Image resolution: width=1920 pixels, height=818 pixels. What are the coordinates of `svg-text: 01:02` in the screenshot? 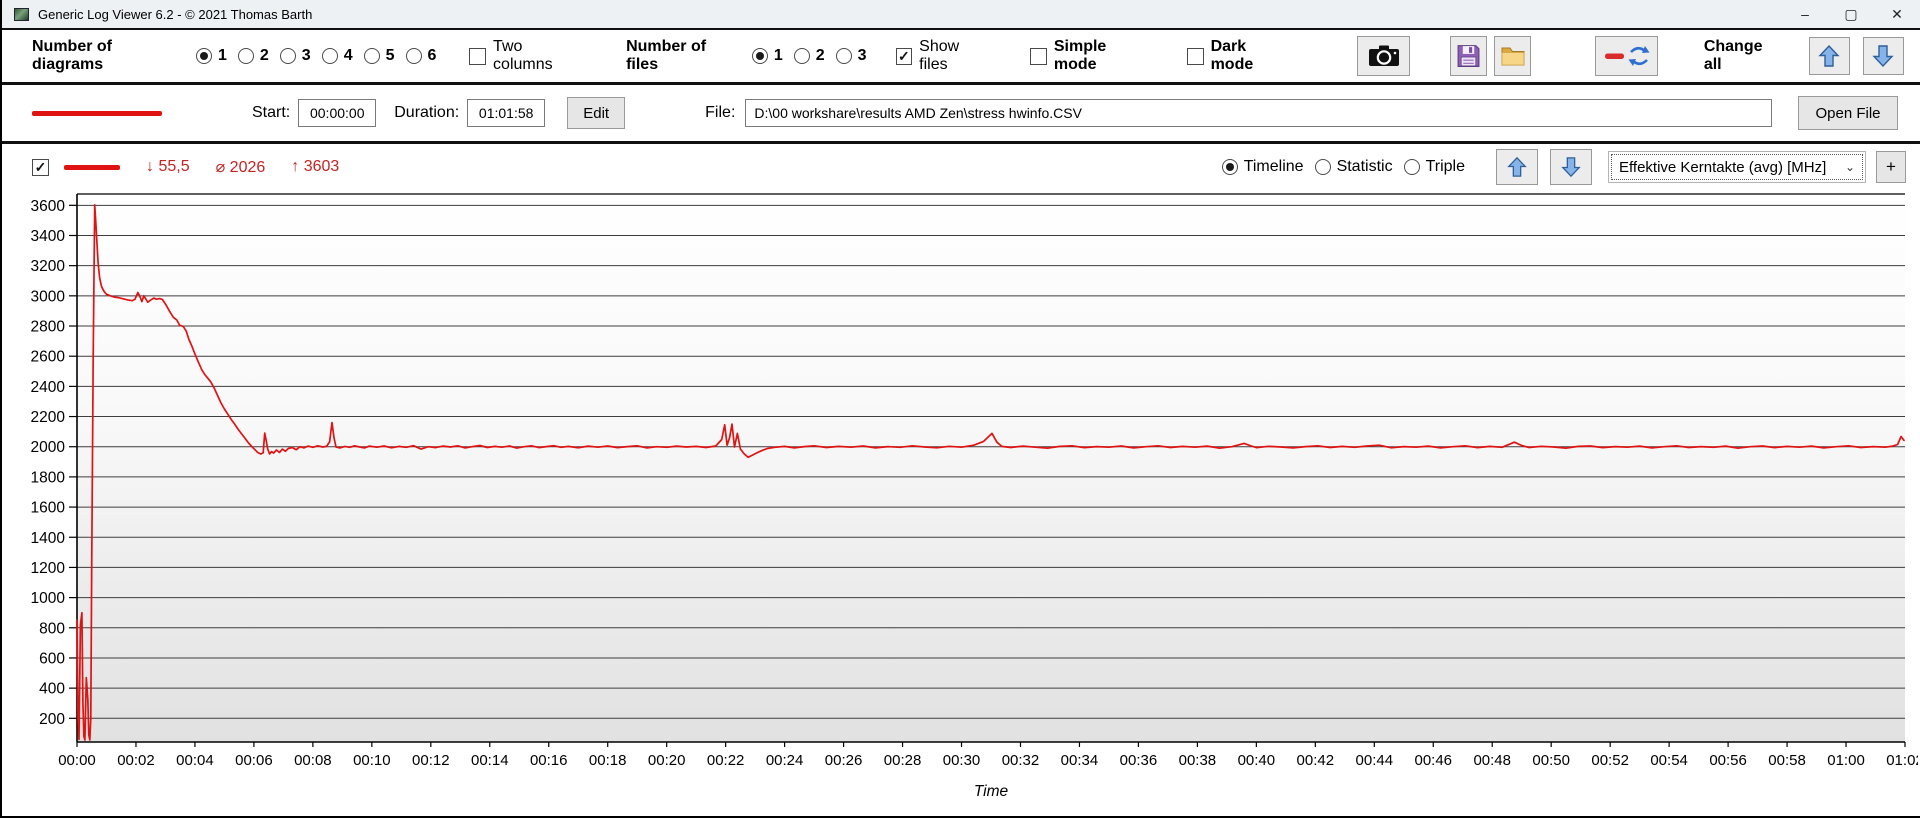 It's located at (1902, 760).